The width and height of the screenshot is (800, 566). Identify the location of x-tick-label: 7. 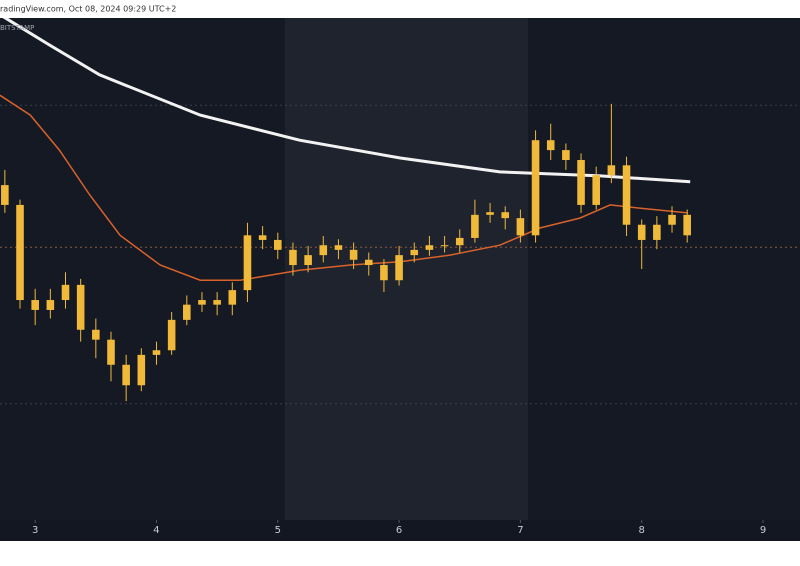
(520, 530).